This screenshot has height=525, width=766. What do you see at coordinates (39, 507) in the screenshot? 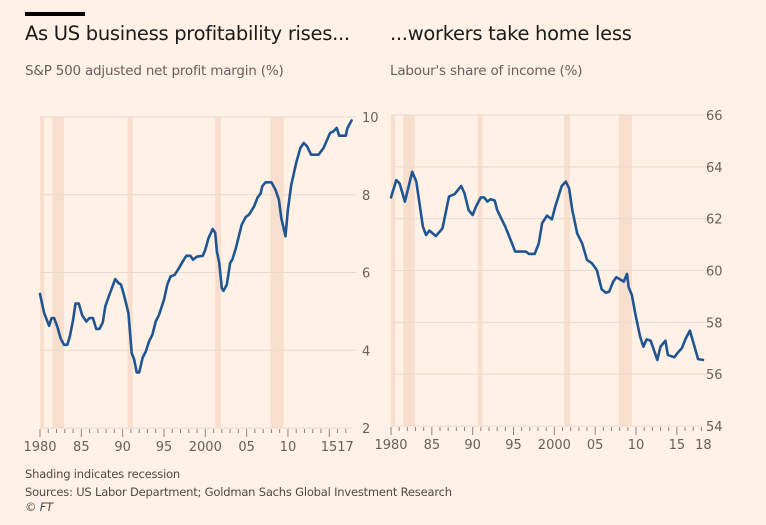
I see `ft-credit: © FT` at bounding box center [39, 507].